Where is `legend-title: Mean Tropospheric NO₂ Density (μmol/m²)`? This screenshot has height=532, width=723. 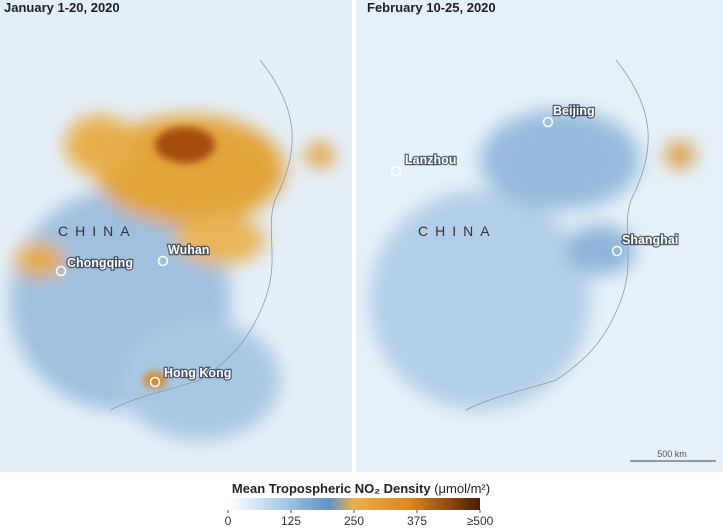
legend-title: Mean Tropospheric NO₂ Density (μmol/m²) is located at coordinates (361, 488).